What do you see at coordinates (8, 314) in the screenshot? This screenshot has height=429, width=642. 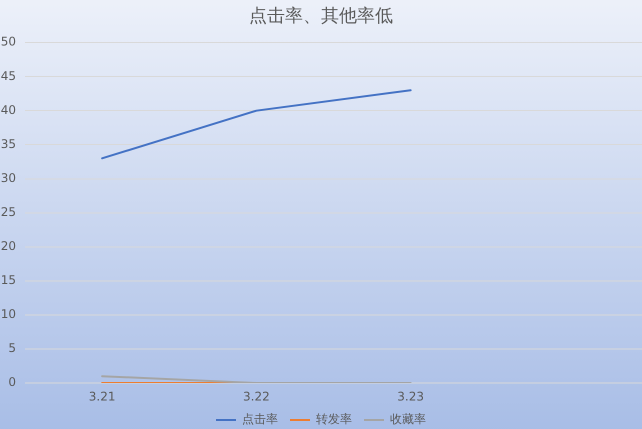 I see `y-tick-label: 10` at bounding box center [8, 314].